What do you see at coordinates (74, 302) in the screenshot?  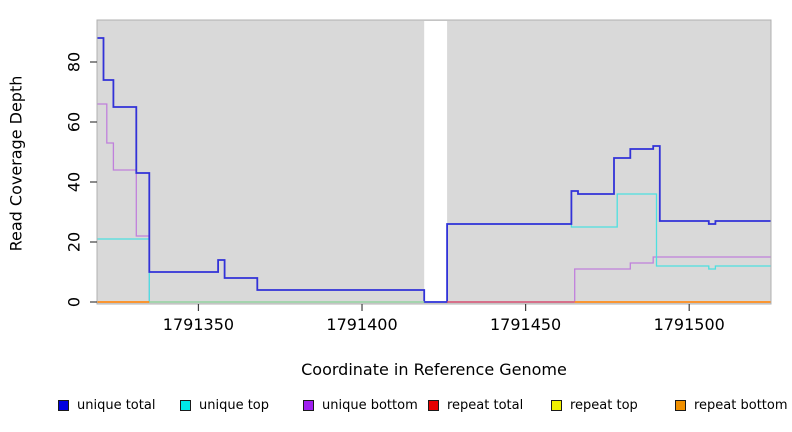 I see `y-tick-label: 0` at bounding box center [74, 302].